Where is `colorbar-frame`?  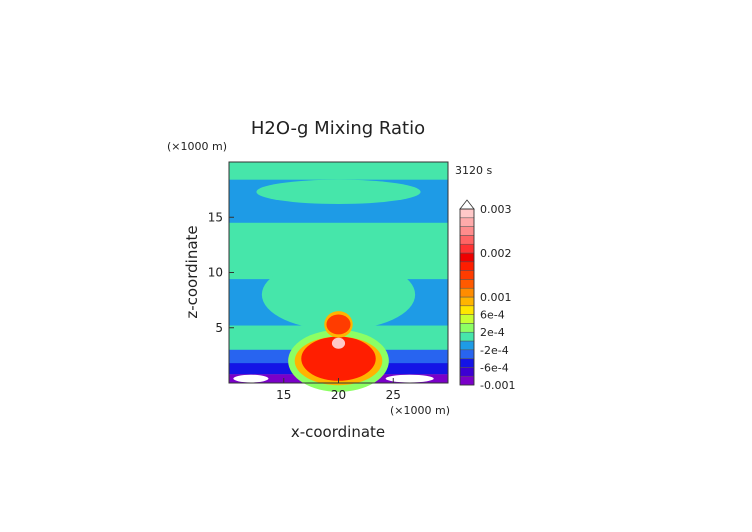 colorbar-frame is located at coordinates (467, 297).